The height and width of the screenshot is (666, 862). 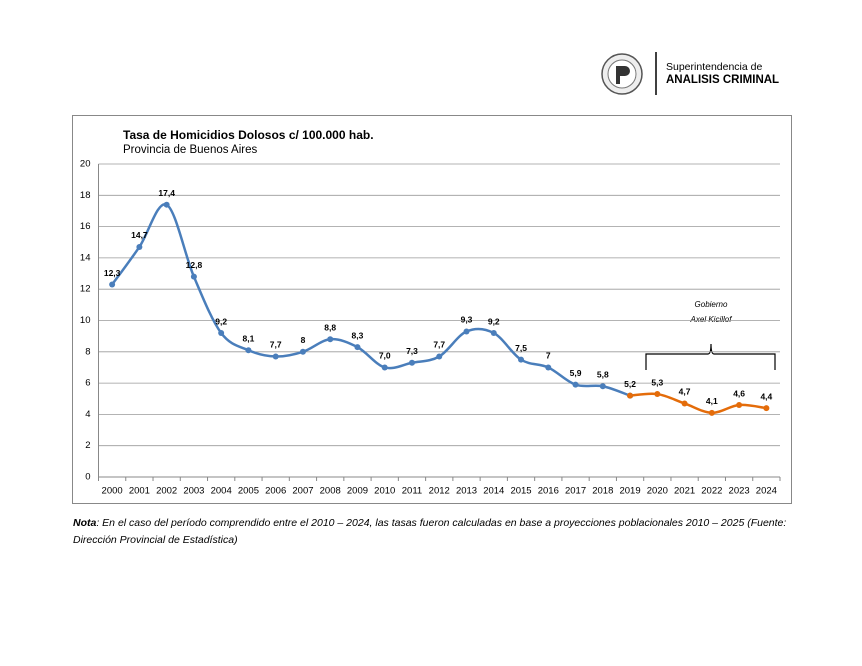 I want to click on data-label: 9,3, so click(x=467, y=320).